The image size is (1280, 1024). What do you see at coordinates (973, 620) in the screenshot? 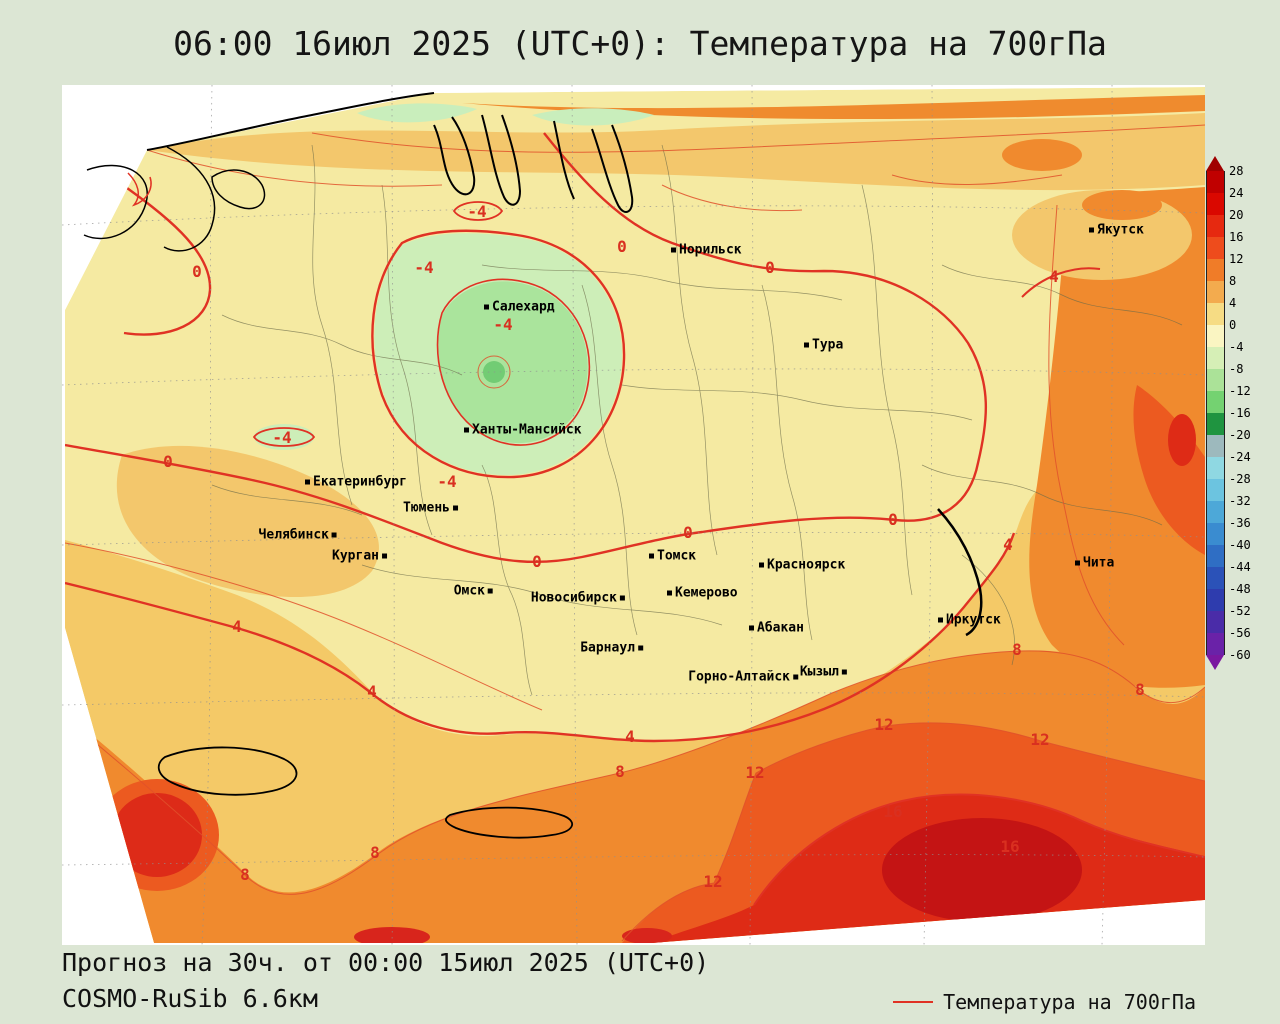
I see `city-label: Иркутск` at bounding box center [973, 620].